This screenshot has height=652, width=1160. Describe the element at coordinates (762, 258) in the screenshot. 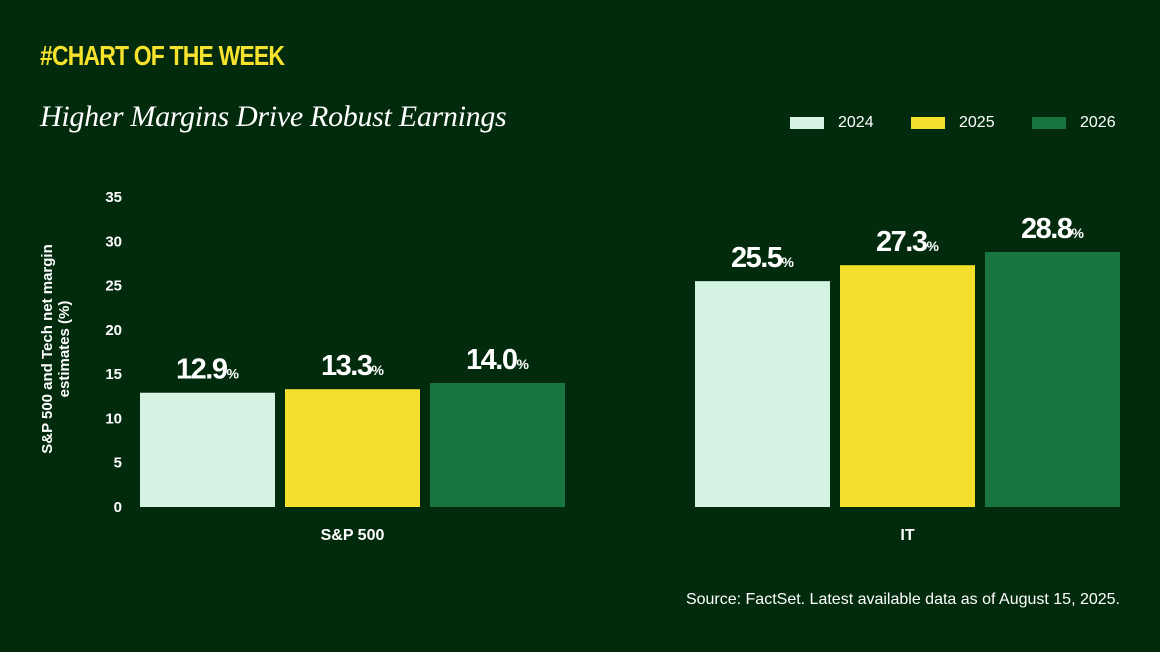

I see `data-label: 25.5%` at that location.